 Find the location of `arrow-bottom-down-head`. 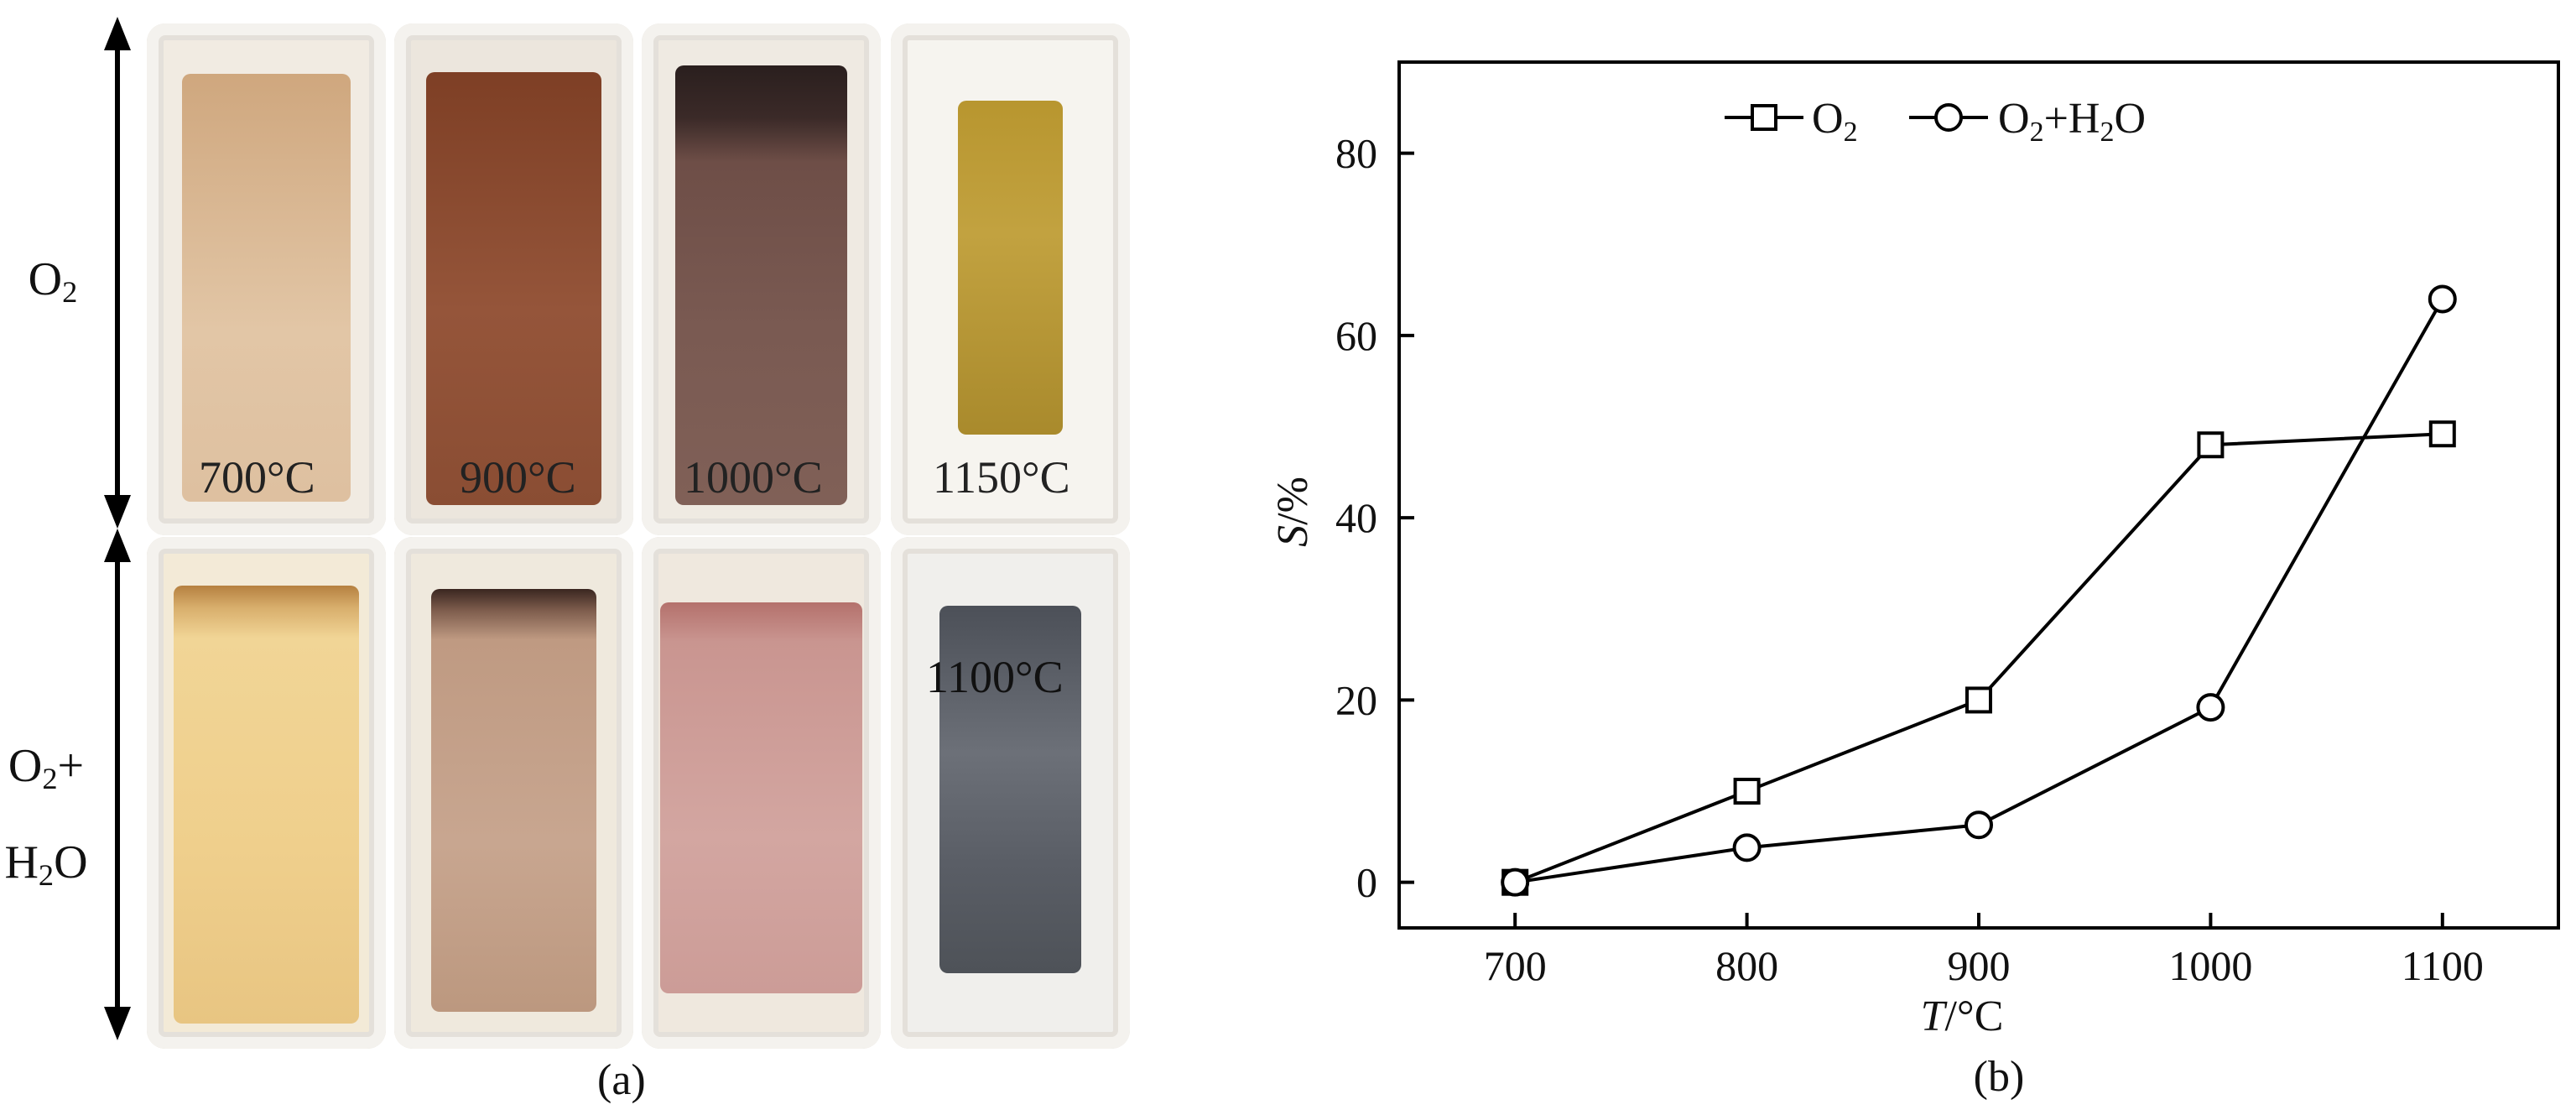

arrow-bottom-down-head is located at coordinates (117, 1023).